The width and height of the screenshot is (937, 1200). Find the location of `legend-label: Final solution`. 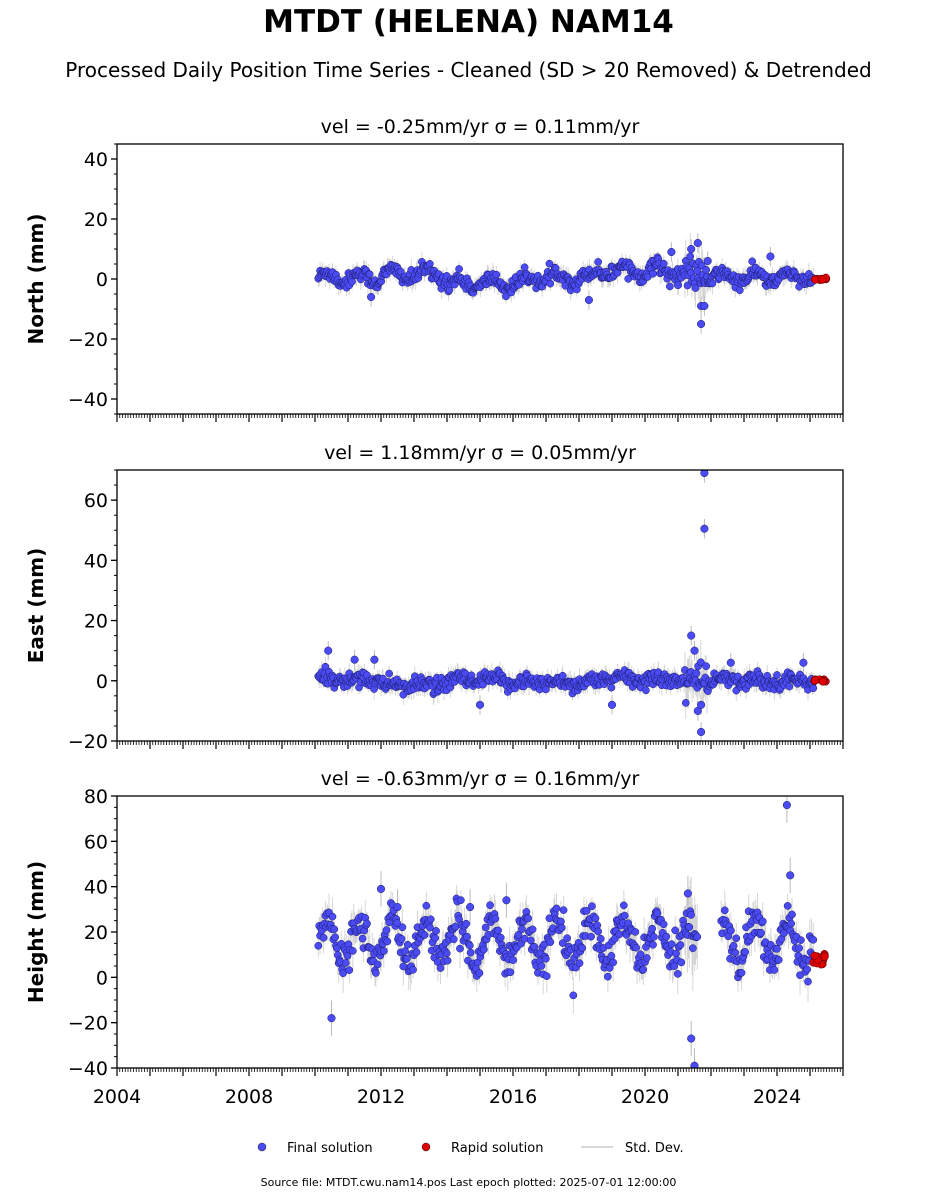

legend-label: Final solution is located at coordinates (330, 1148).